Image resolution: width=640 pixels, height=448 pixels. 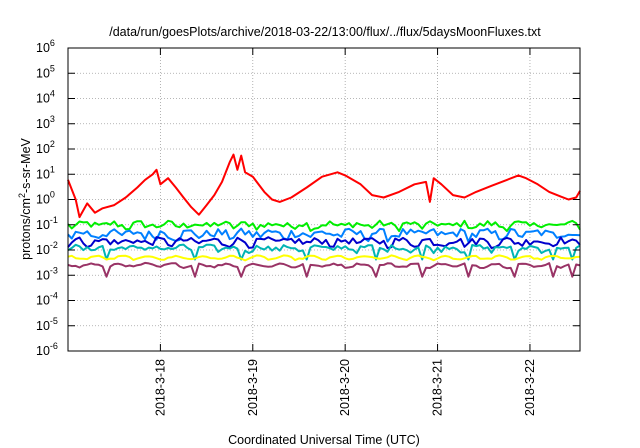 I want to click on y-tick-label: 10⁻⁵, so click(x=47, y=324).